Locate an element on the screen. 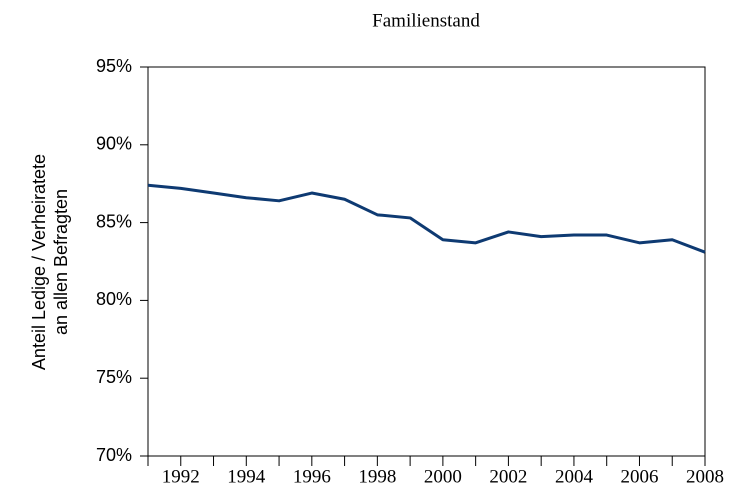 This screenshot has height=495, width=735. y-tick-label: 85% is located at coordinates (114, 221).